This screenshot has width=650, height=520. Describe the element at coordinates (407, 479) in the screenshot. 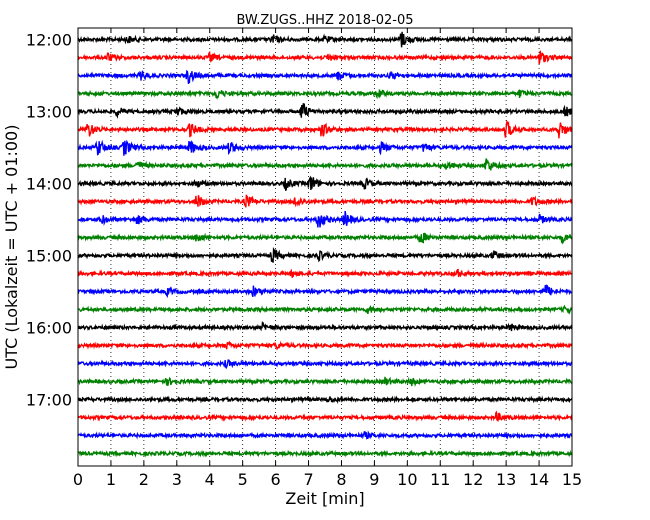

I see `x-tick-label: 10` at that location.